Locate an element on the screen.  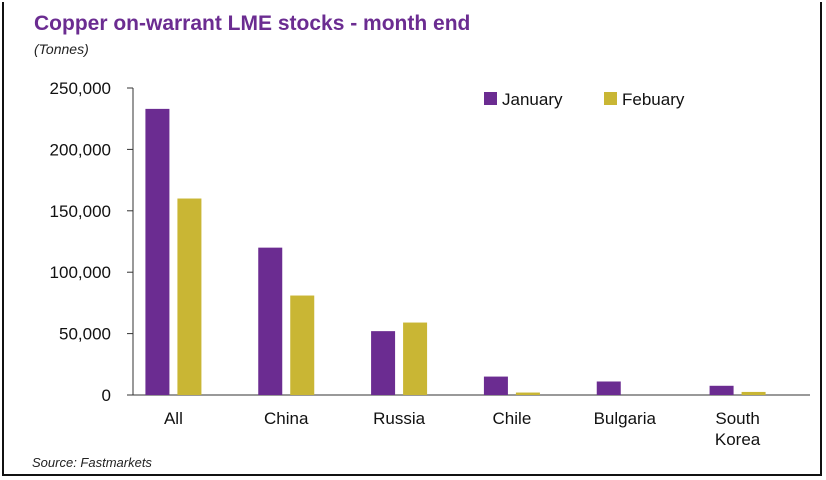
chart-title: Copper on-warrant LME stocks - month end is located at coordinates (252, 23).